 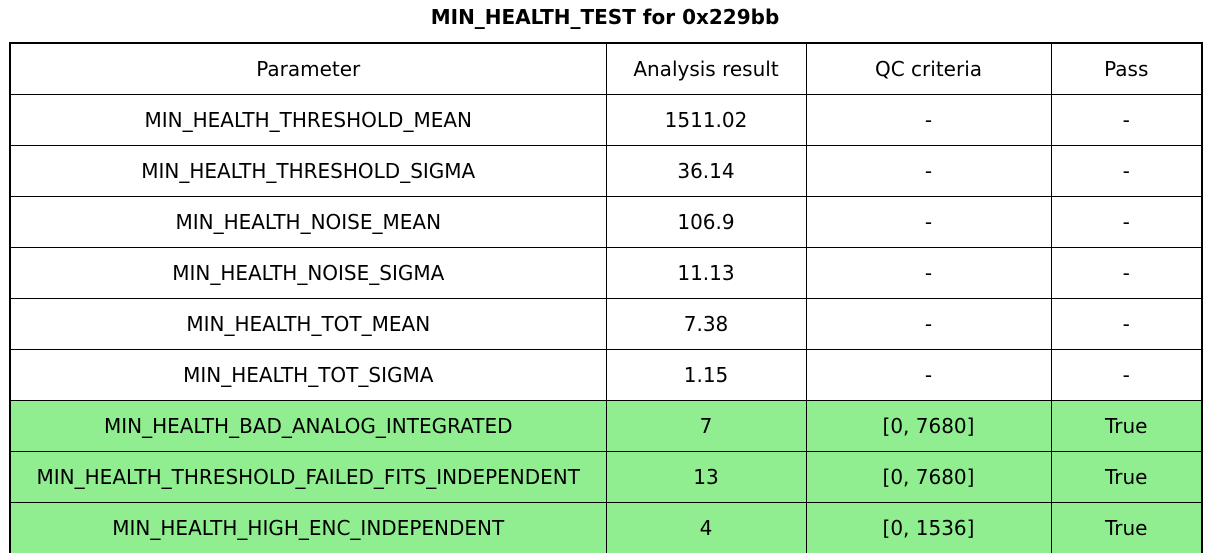 What do you see at coordinates (308, 273) in the screenshot?
I see `param-cell: MIN_HEALTH_NOISE_SIGMA` at bounding box center [308, 273].